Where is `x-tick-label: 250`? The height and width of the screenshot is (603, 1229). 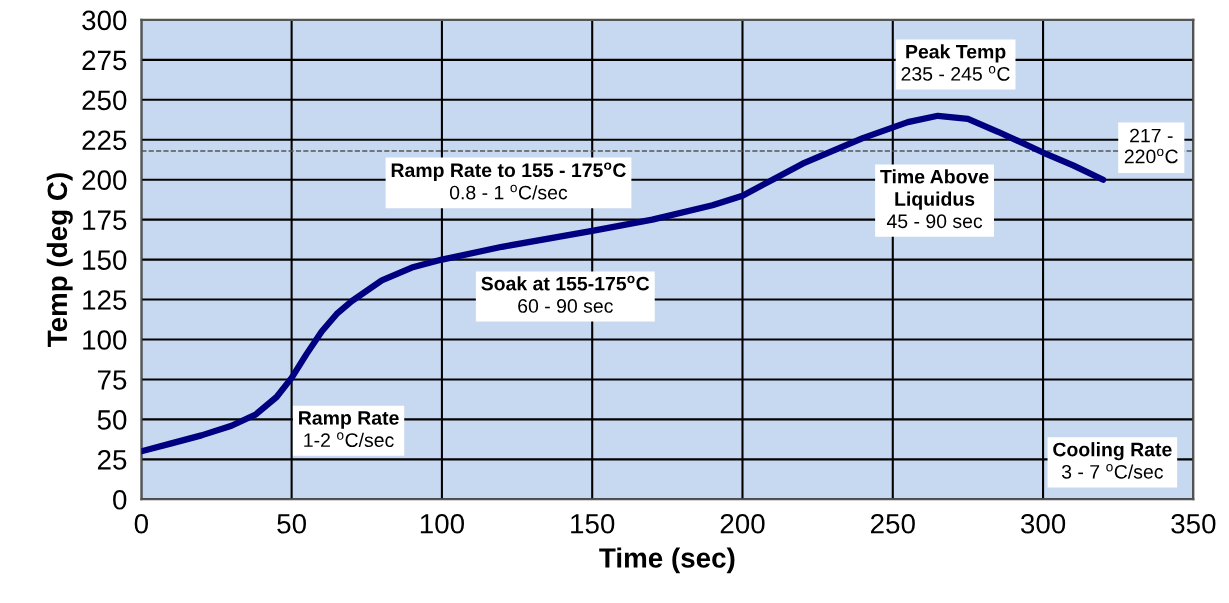
x-tick-label: 250 is located at coordinates (893, 523).